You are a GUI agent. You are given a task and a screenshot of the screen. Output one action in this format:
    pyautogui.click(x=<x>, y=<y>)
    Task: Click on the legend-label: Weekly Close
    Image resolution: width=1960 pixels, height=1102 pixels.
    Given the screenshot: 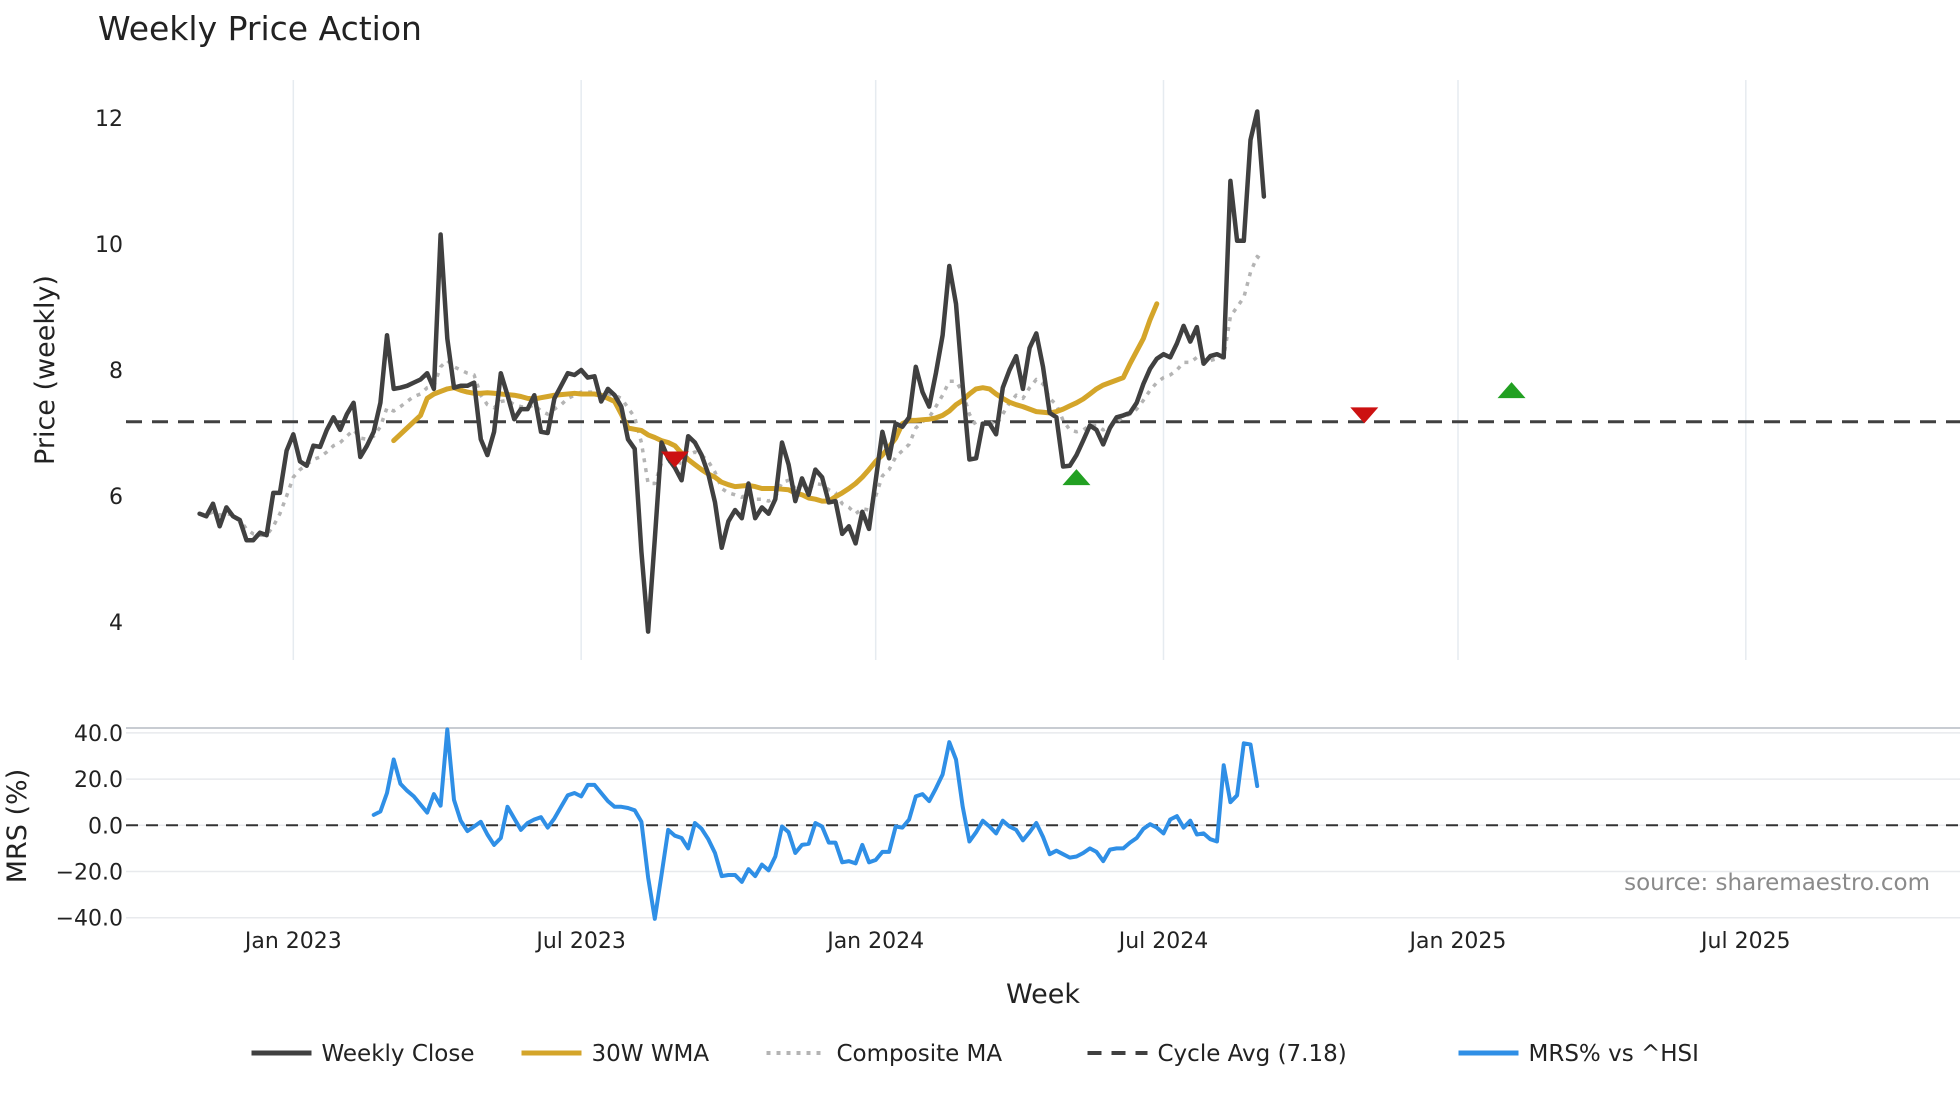 What is the action you would take?
    pyautogui.click(x=398, y=1054)
    